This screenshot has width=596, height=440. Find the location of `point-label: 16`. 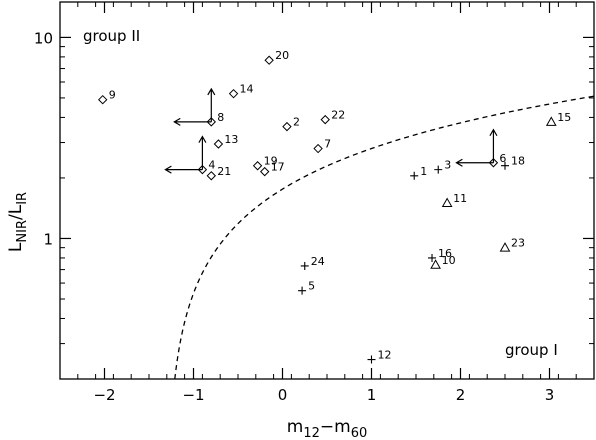

point-label: 16 is located at coordinates (445, 253).